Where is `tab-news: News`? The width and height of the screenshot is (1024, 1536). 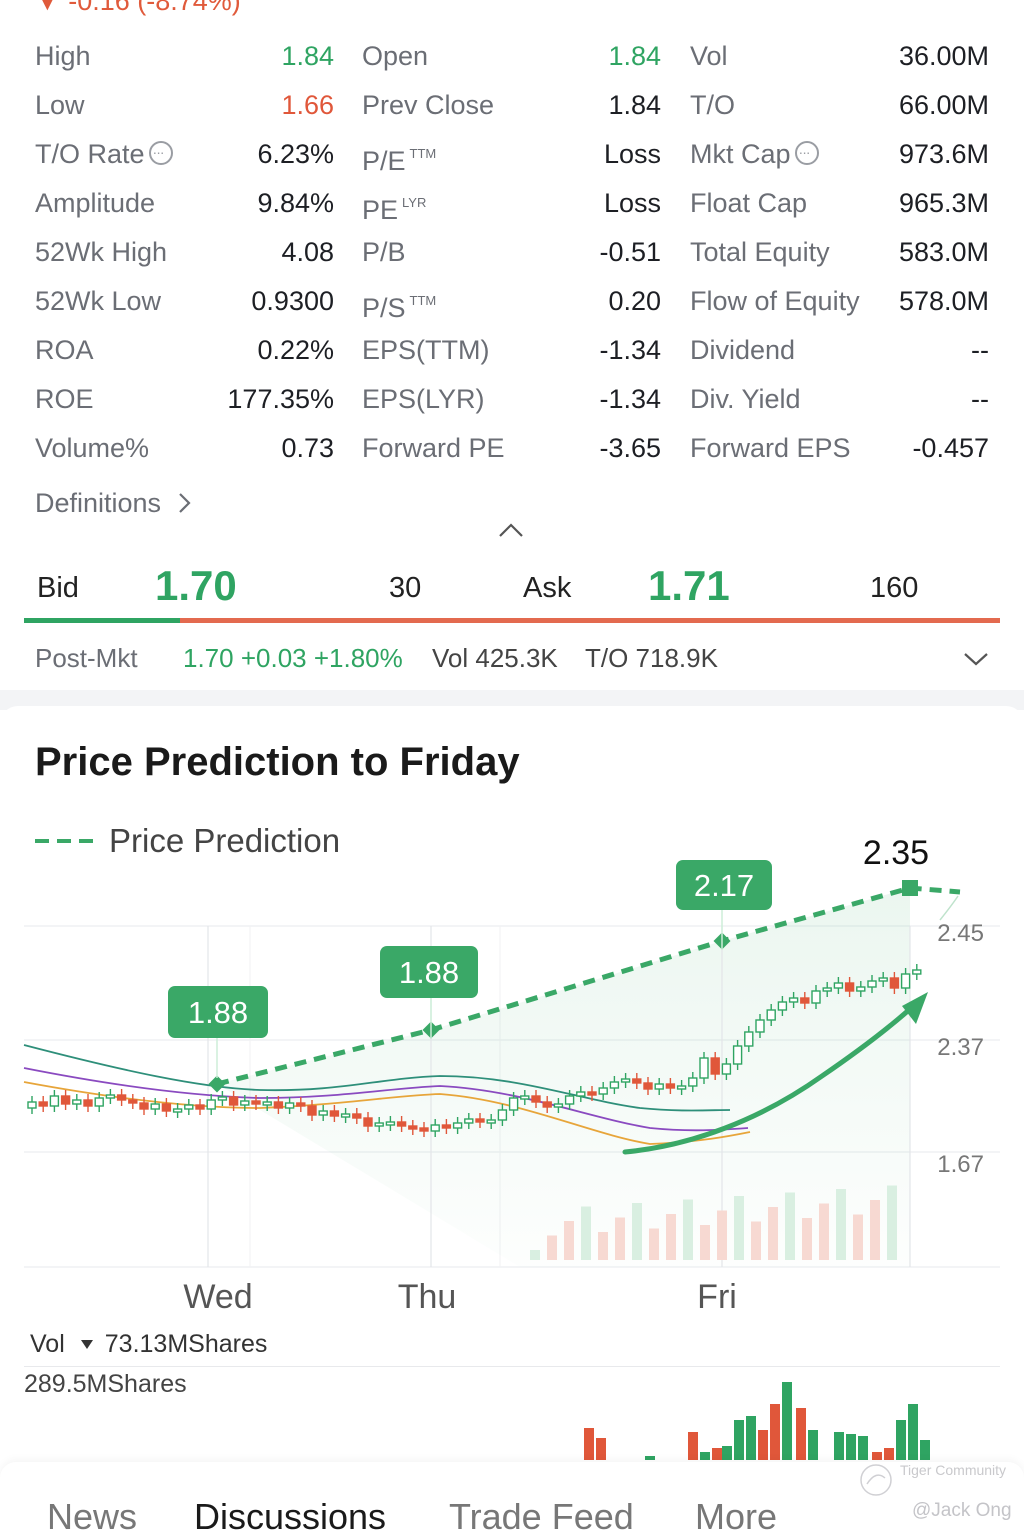 tab-news: News is located at coordinates (92, 1516).